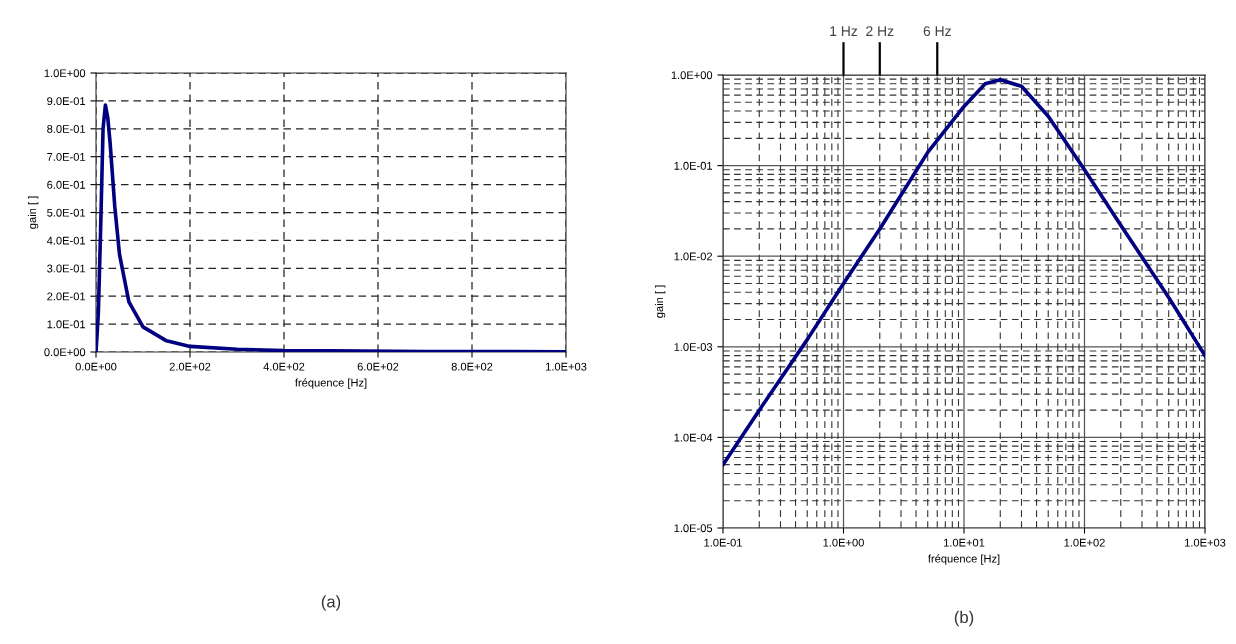 The height and width of the screenshot is (644, 1236). I want to click on y-tick-label: 4.0E-01, so click(66, 240).